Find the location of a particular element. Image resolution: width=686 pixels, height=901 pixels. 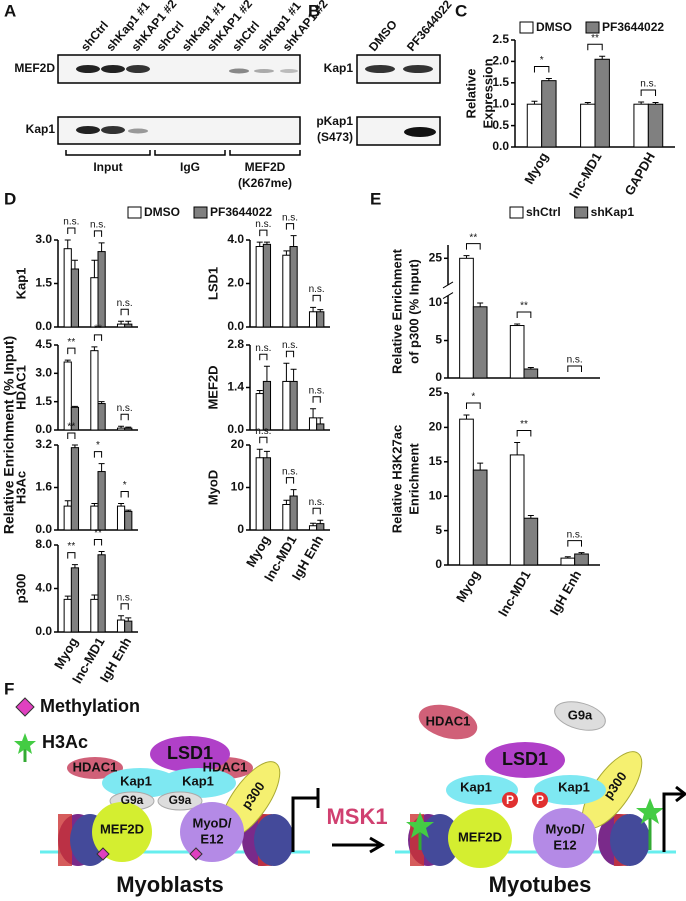

axis-break is located at coordinates (448, 285).